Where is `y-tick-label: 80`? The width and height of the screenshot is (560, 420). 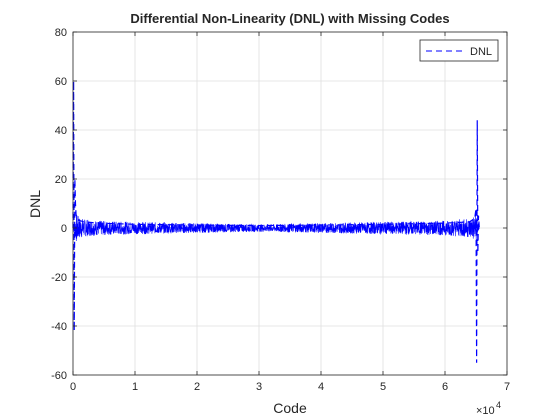
y-tick-label: 80 is located at coordinates (61, 33).